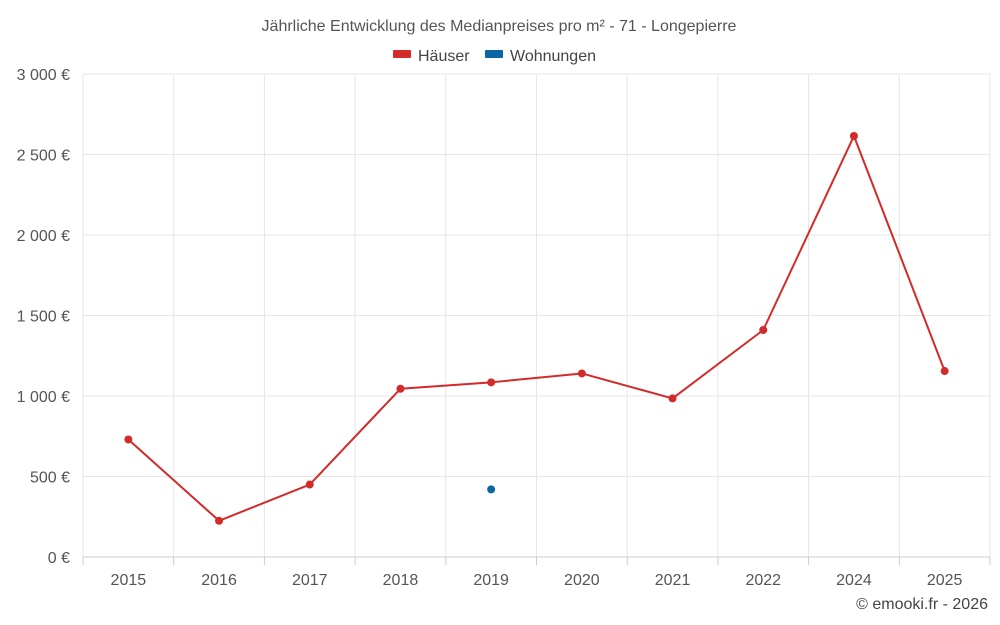 The height and width of the screenshot is (625, 1000). I want to click on legend-item-wohnungen: Wohnungen, so click(540, 56).